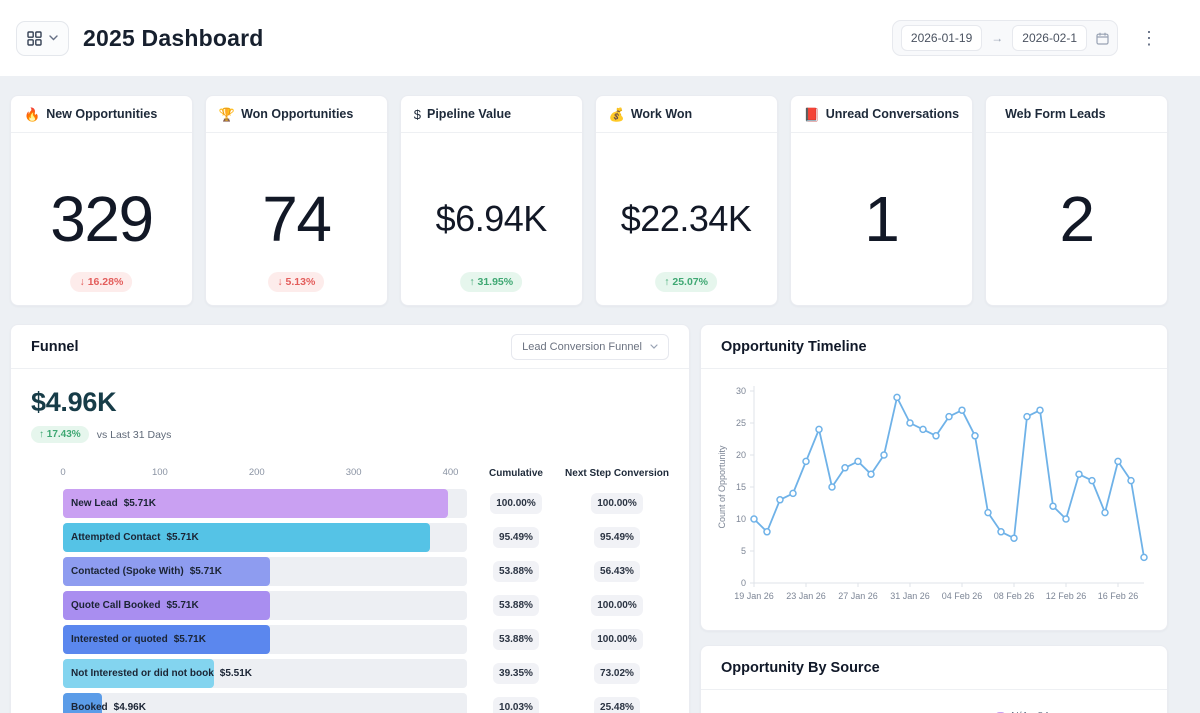 This screenshot has height=713, width=1200. Describe the element at coordinates (741, 487) in the screenshot. I see `svg-text: 15` at that location.